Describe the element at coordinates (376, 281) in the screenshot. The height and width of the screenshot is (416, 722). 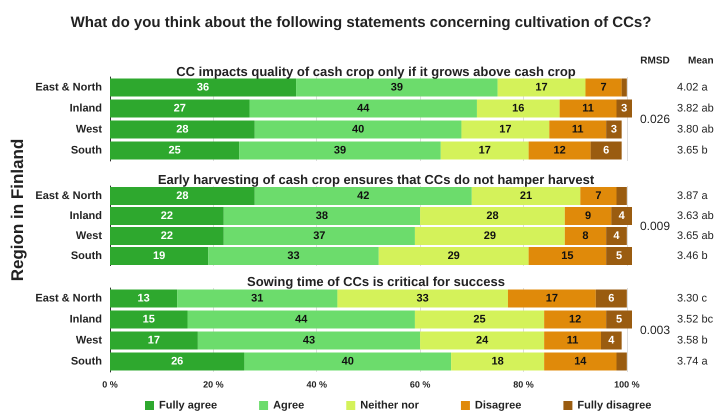
I see `chart-subtitle: Sowing time of CCs is critical for success` at that location.